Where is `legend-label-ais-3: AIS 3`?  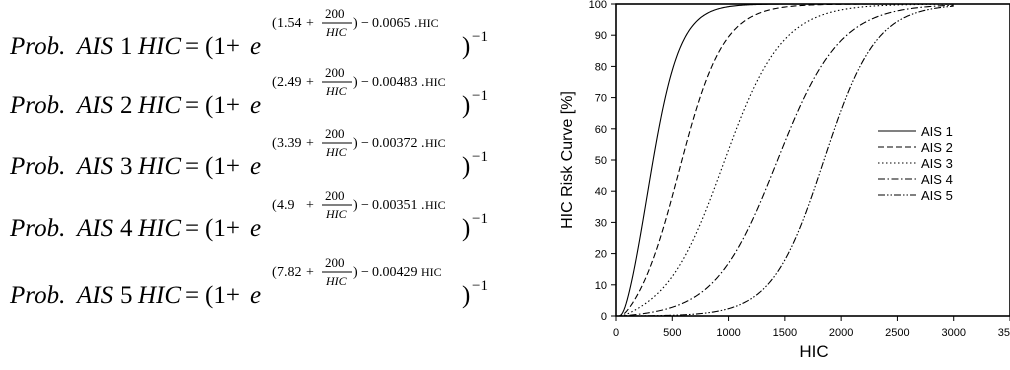
legend-label-ais-3: AIS 3 is located at coordinates (937, 163).